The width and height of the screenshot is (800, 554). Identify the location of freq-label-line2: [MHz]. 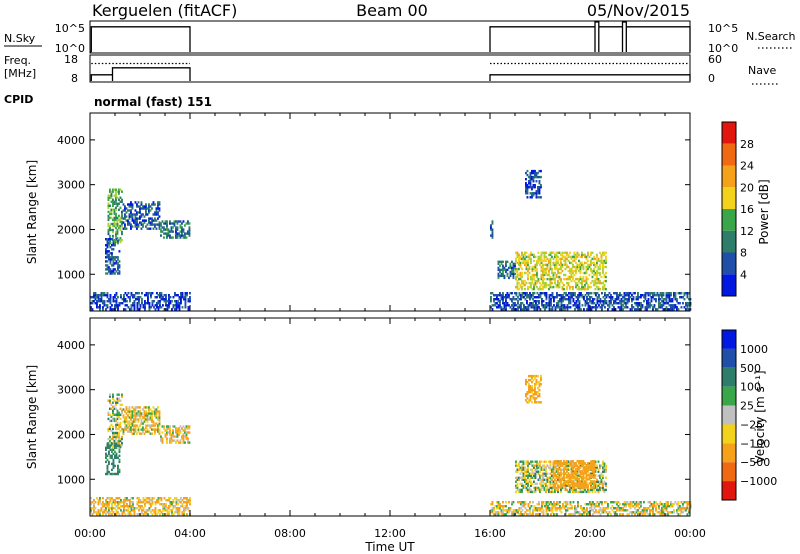
(20, 73).